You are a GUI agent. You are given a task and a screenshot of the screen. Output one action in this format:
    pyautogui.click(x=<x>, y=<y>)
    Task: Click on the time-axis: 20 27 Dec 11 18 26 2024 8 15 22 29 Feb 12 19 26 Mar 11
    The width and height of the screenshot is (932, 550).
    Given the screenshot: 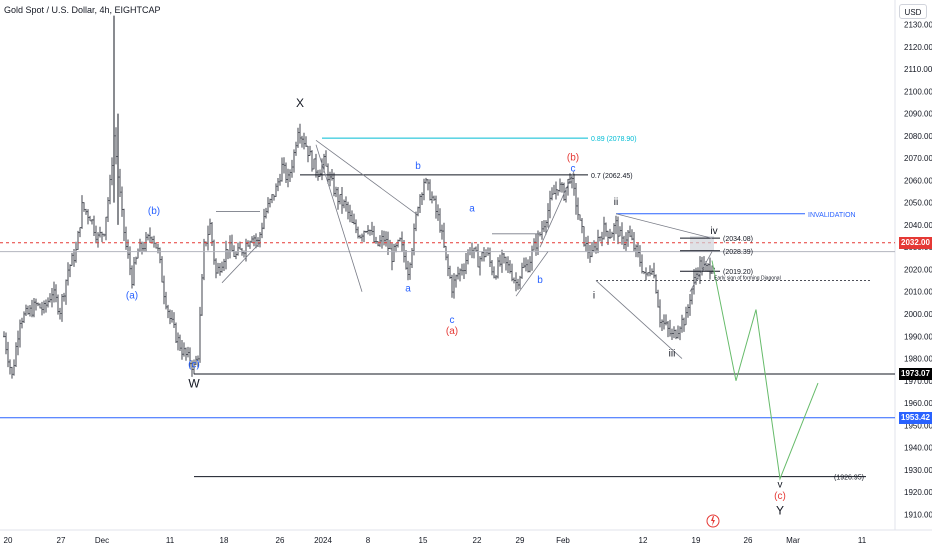 What is the action you would take?
    pyautogui.click(x=435, y=540)
    